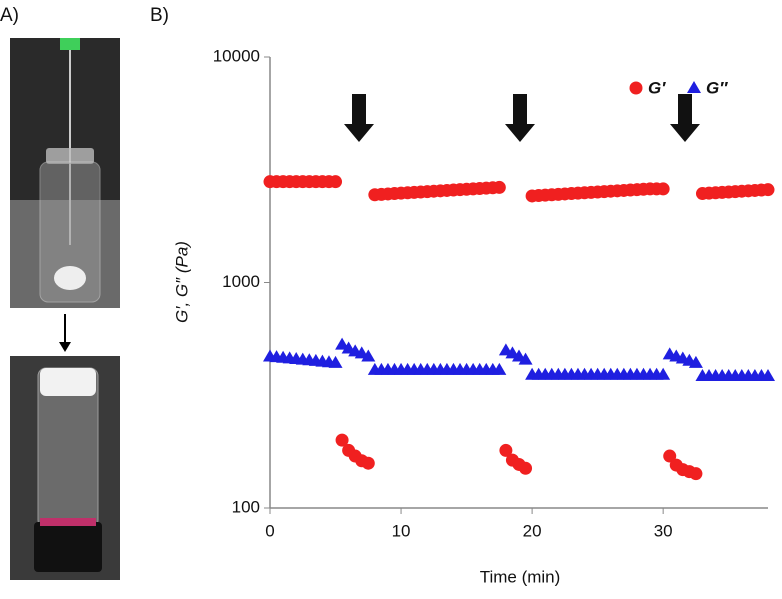 The image size is (782, 599). What do you see at coordinates (241, 281) in the screenshot?
I see `y-tick-label: 1000` at bounding box center [241, 281].